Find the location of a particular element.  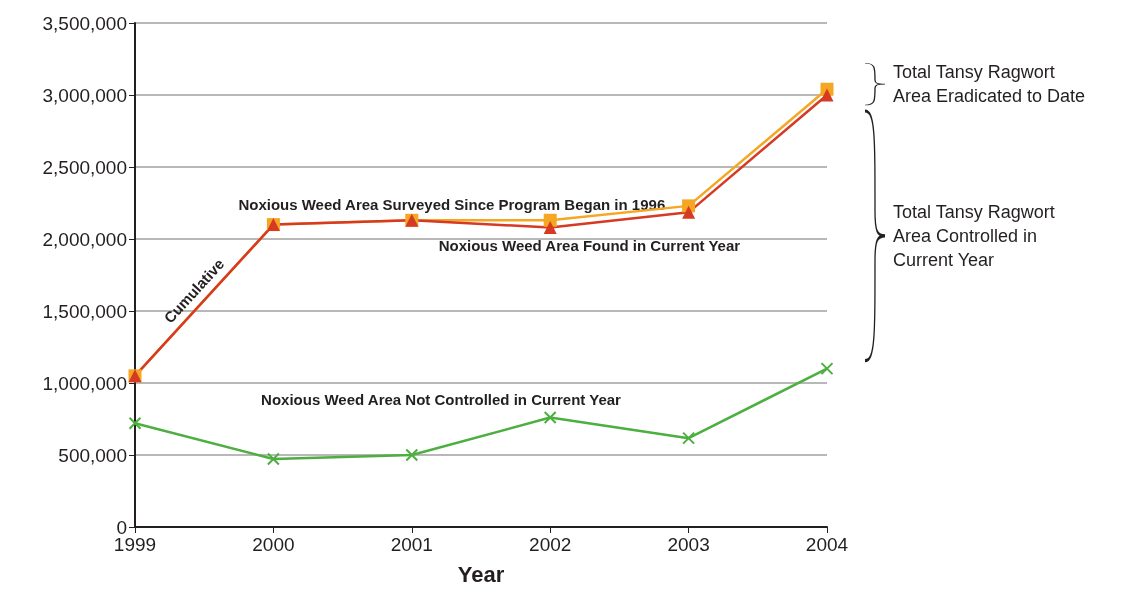

y-tick-label: 2,500,000 is located at coordinates (84, 167).